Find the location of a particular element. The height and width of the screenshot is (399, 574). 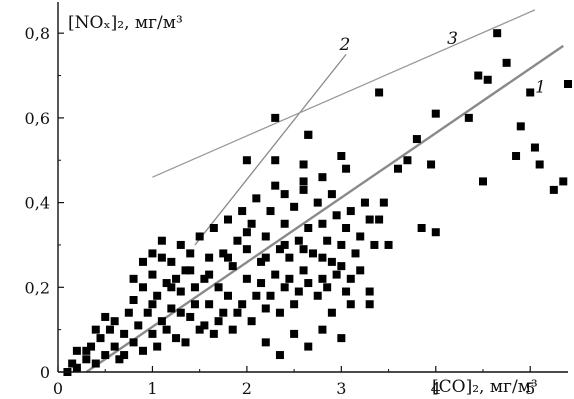

y-tick-label: 0,2 is located at coordinates (37, 287).